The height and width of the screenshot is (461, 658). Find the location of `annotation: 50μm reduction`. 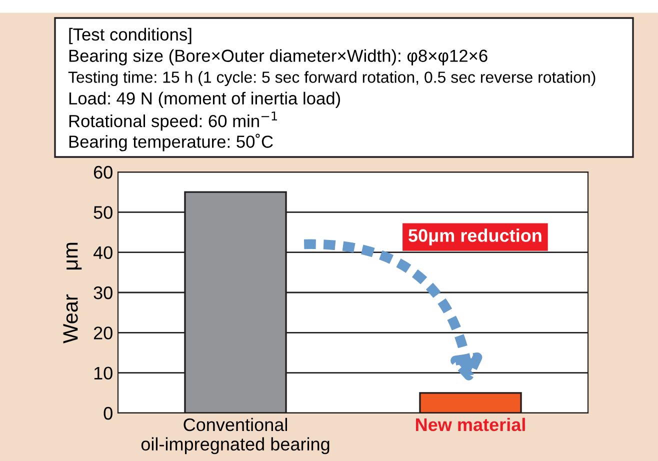

annotation: 50μm reduction is located at coordinates (475, 237).